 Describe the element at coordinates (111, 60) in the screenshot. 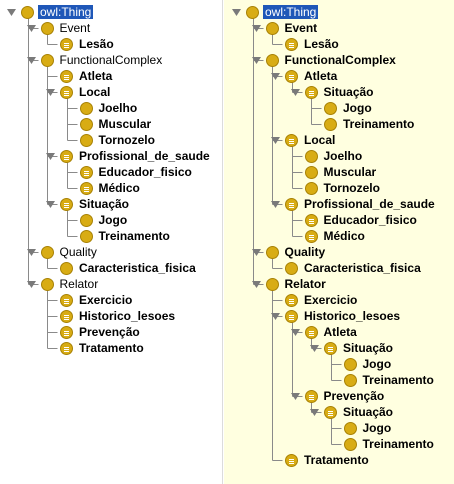

I see `tree-node-label: FunctionalComplex` at that location.